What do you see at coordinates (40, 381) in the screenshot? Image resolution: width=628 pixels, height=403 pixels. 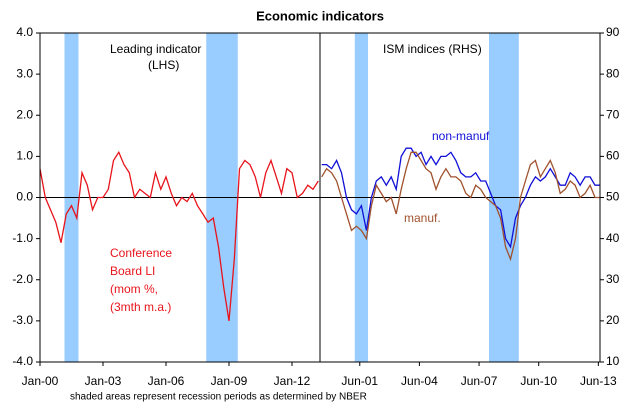 I see `x-tick-label: Jan-00` at bounding box center [40, 381].